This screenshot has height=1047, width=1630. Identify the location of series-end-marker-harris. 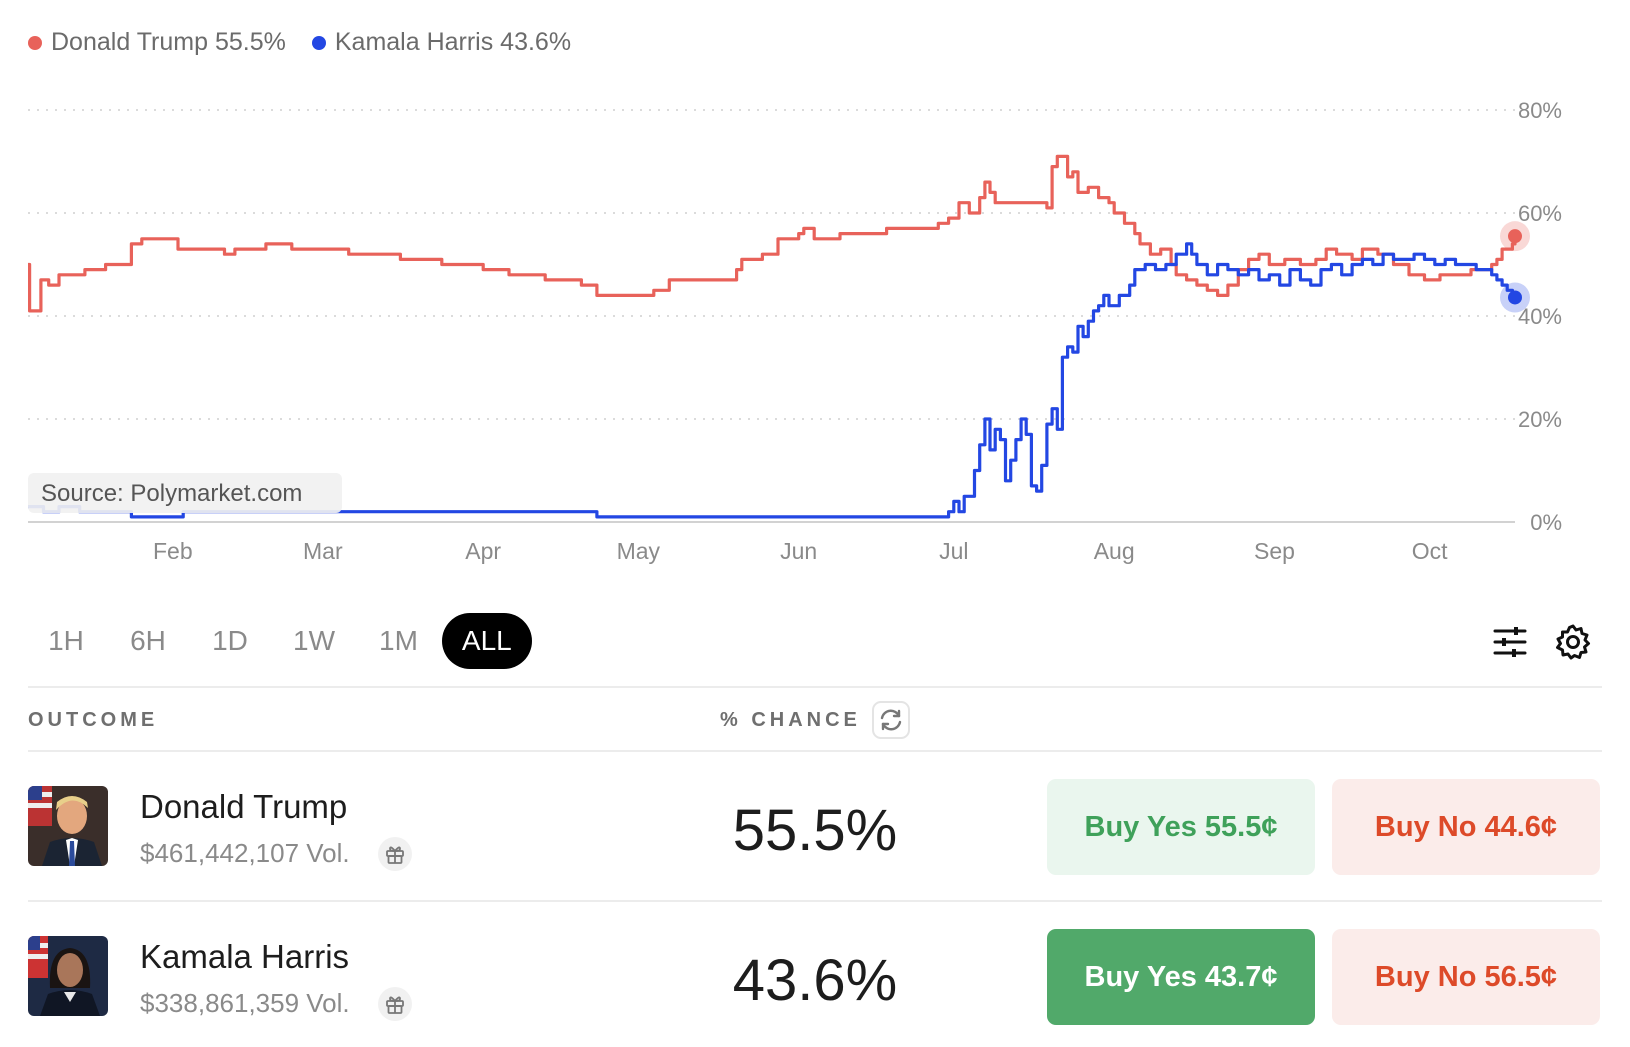
(1515, 297).